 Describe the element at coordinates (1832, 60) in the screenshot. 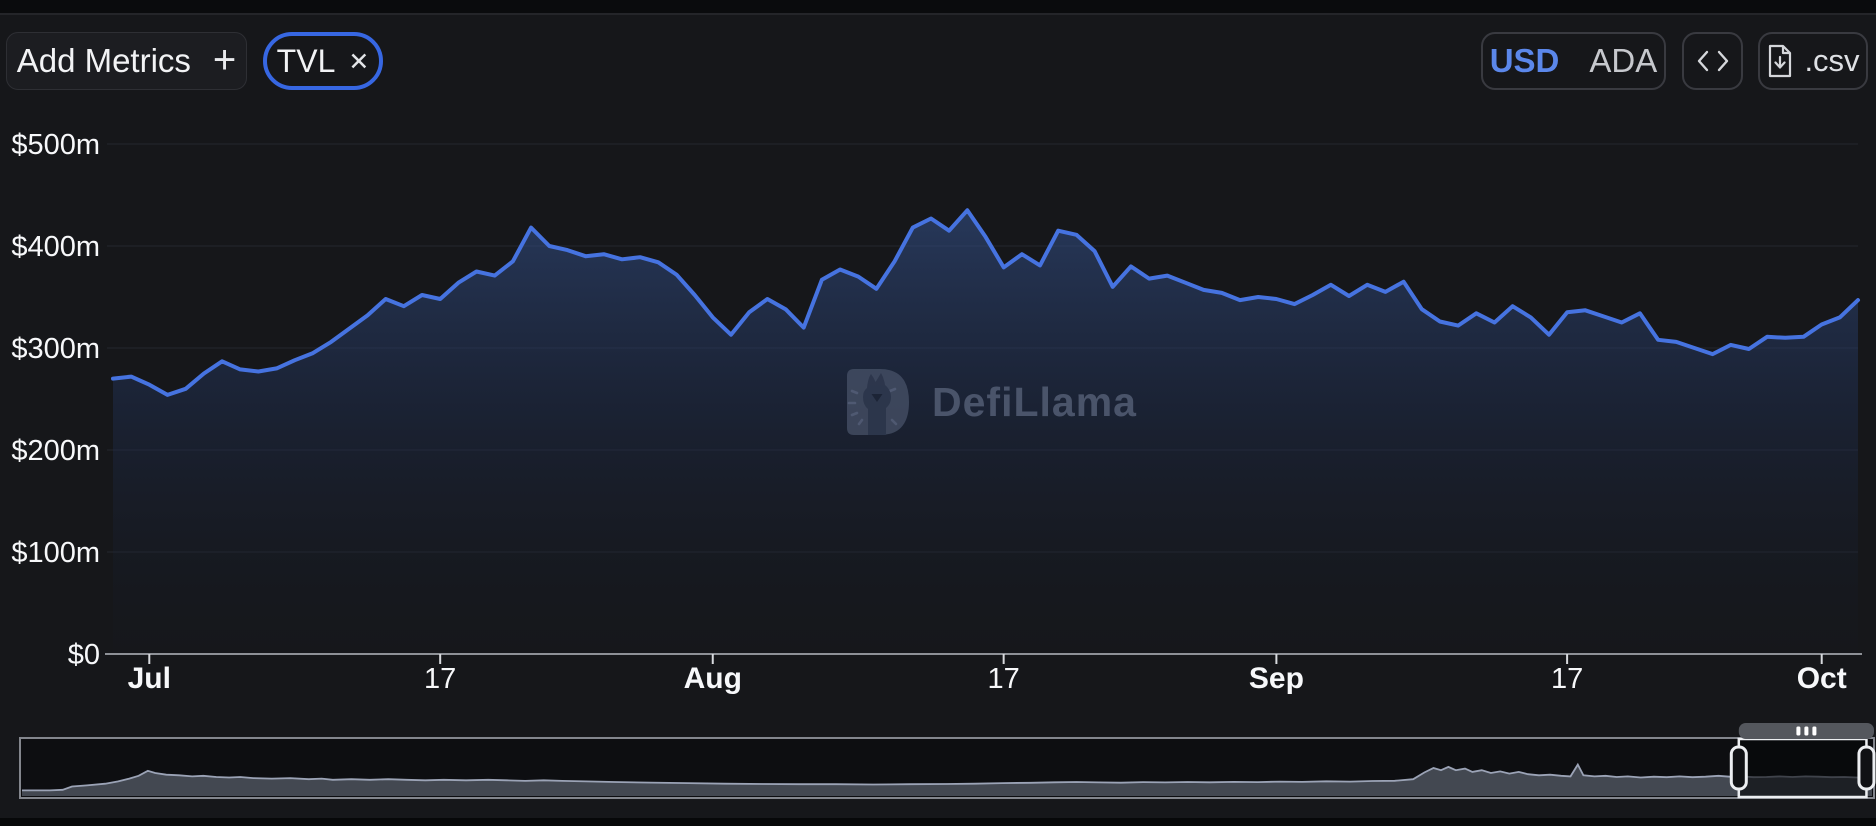

I see `csv-button-label: .csv` at that location.